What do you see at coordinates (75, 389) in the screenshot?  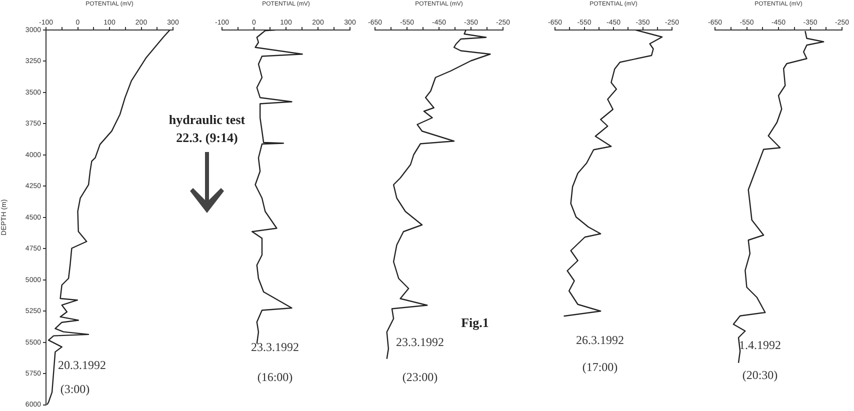 I see `annotation: (3:00)` at bounding box center [75, 389].